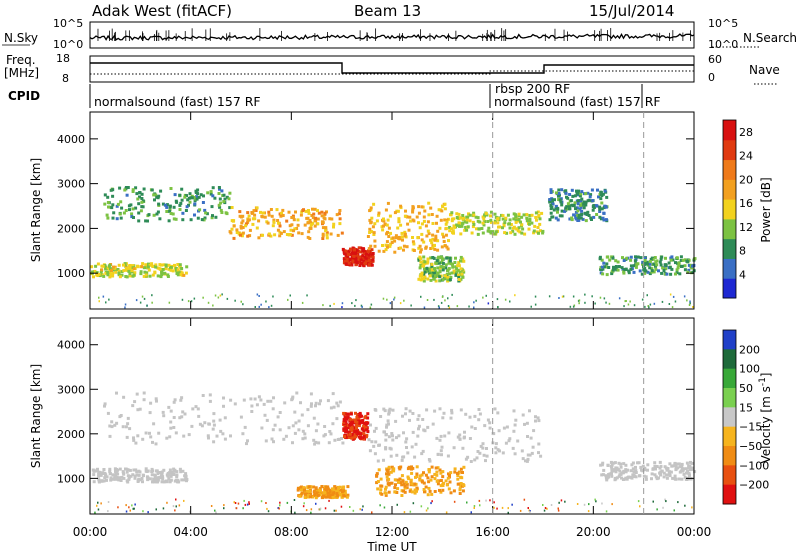 The height and width of the screenshot is (554, 800). Describe the element at coordinates (742, 274) in the screenshot. I see `colorbar-tick-label: 4` at that location.